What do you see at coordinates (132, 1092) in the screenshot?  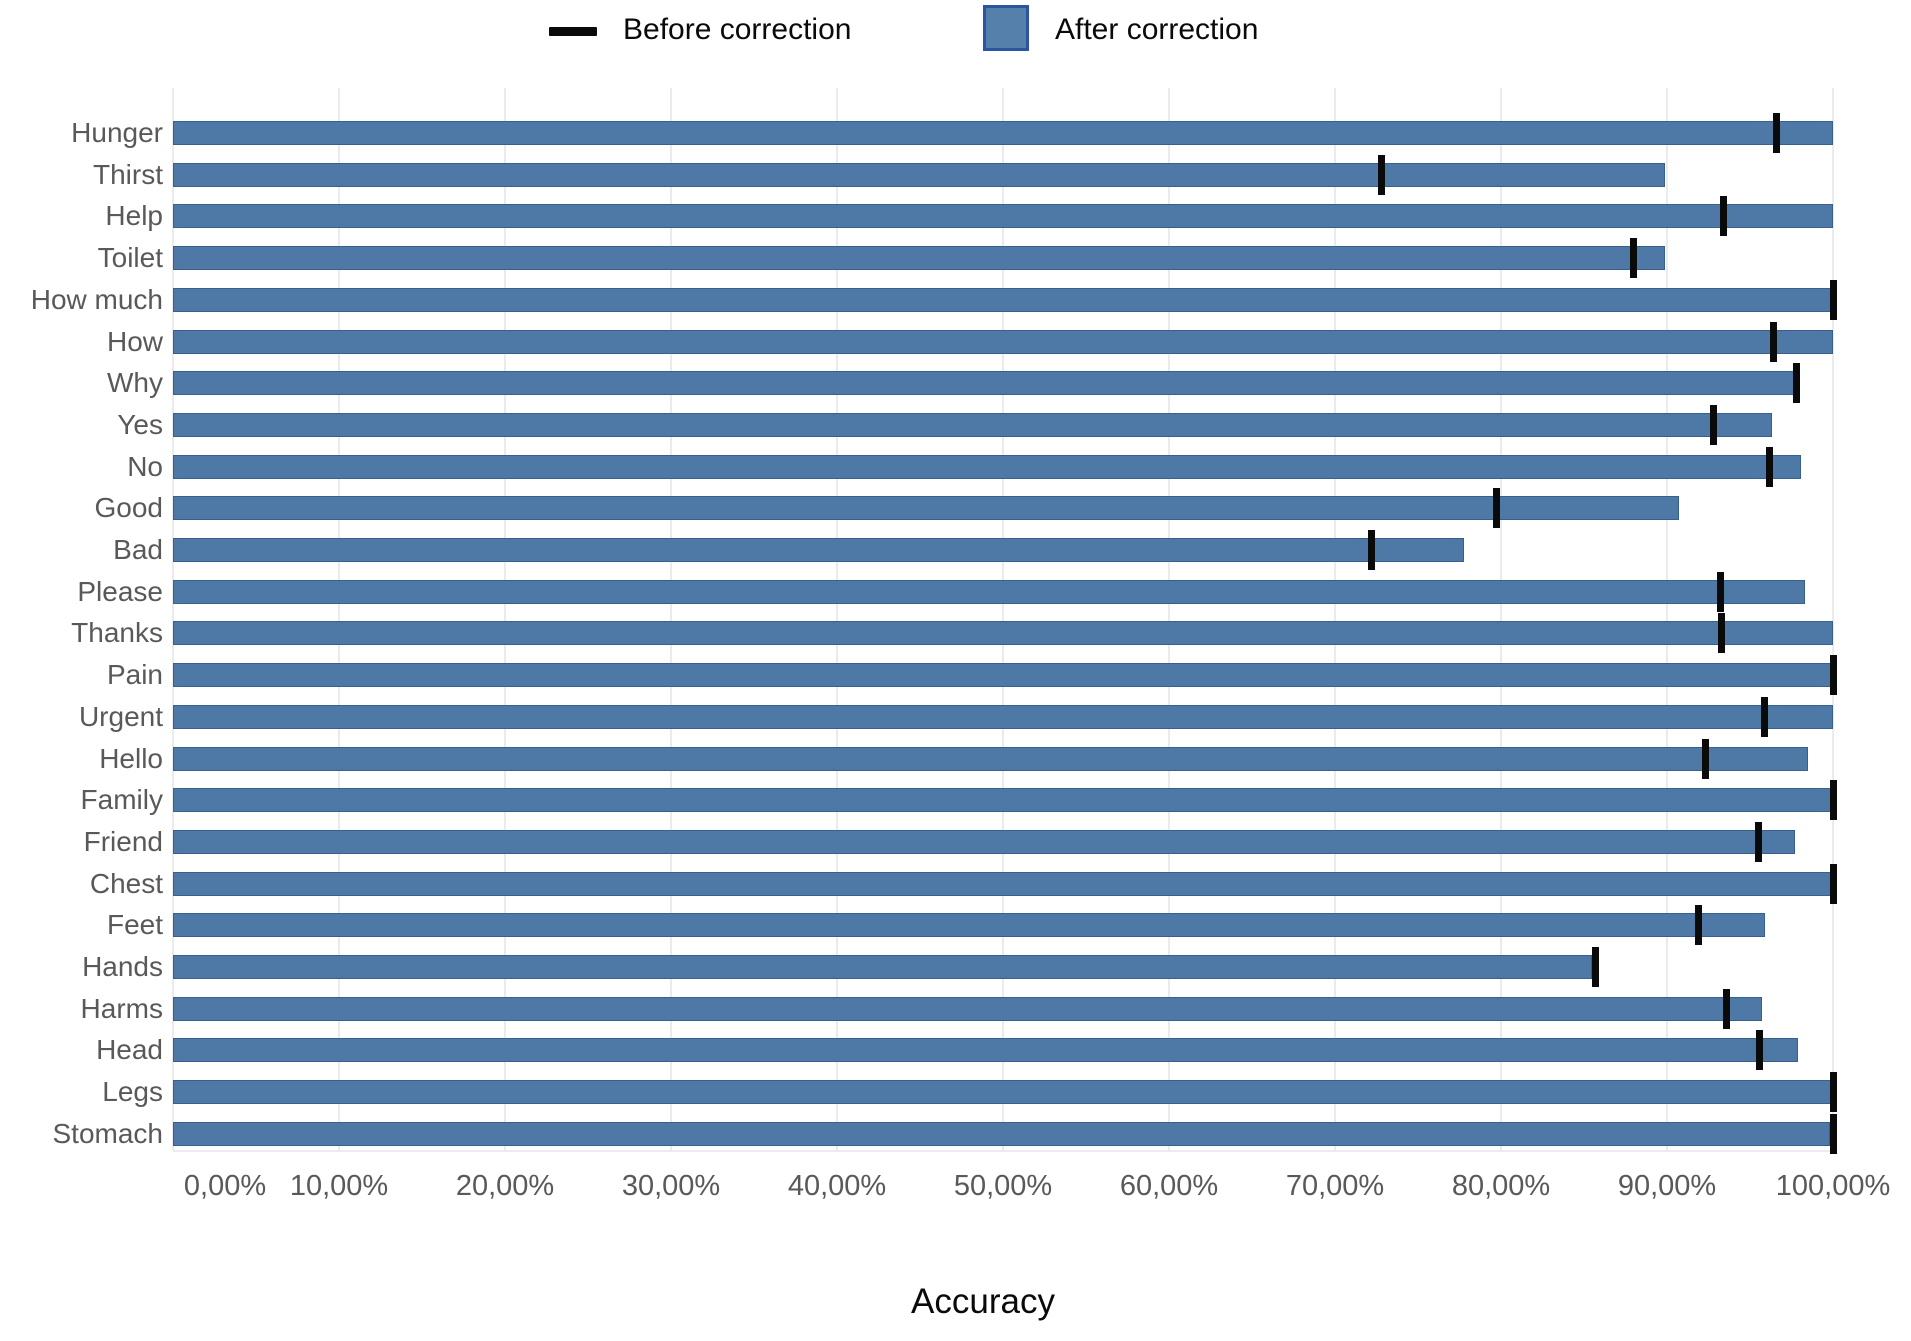 I see `y-category-label: Legs` at bounding box center [132, 1092].